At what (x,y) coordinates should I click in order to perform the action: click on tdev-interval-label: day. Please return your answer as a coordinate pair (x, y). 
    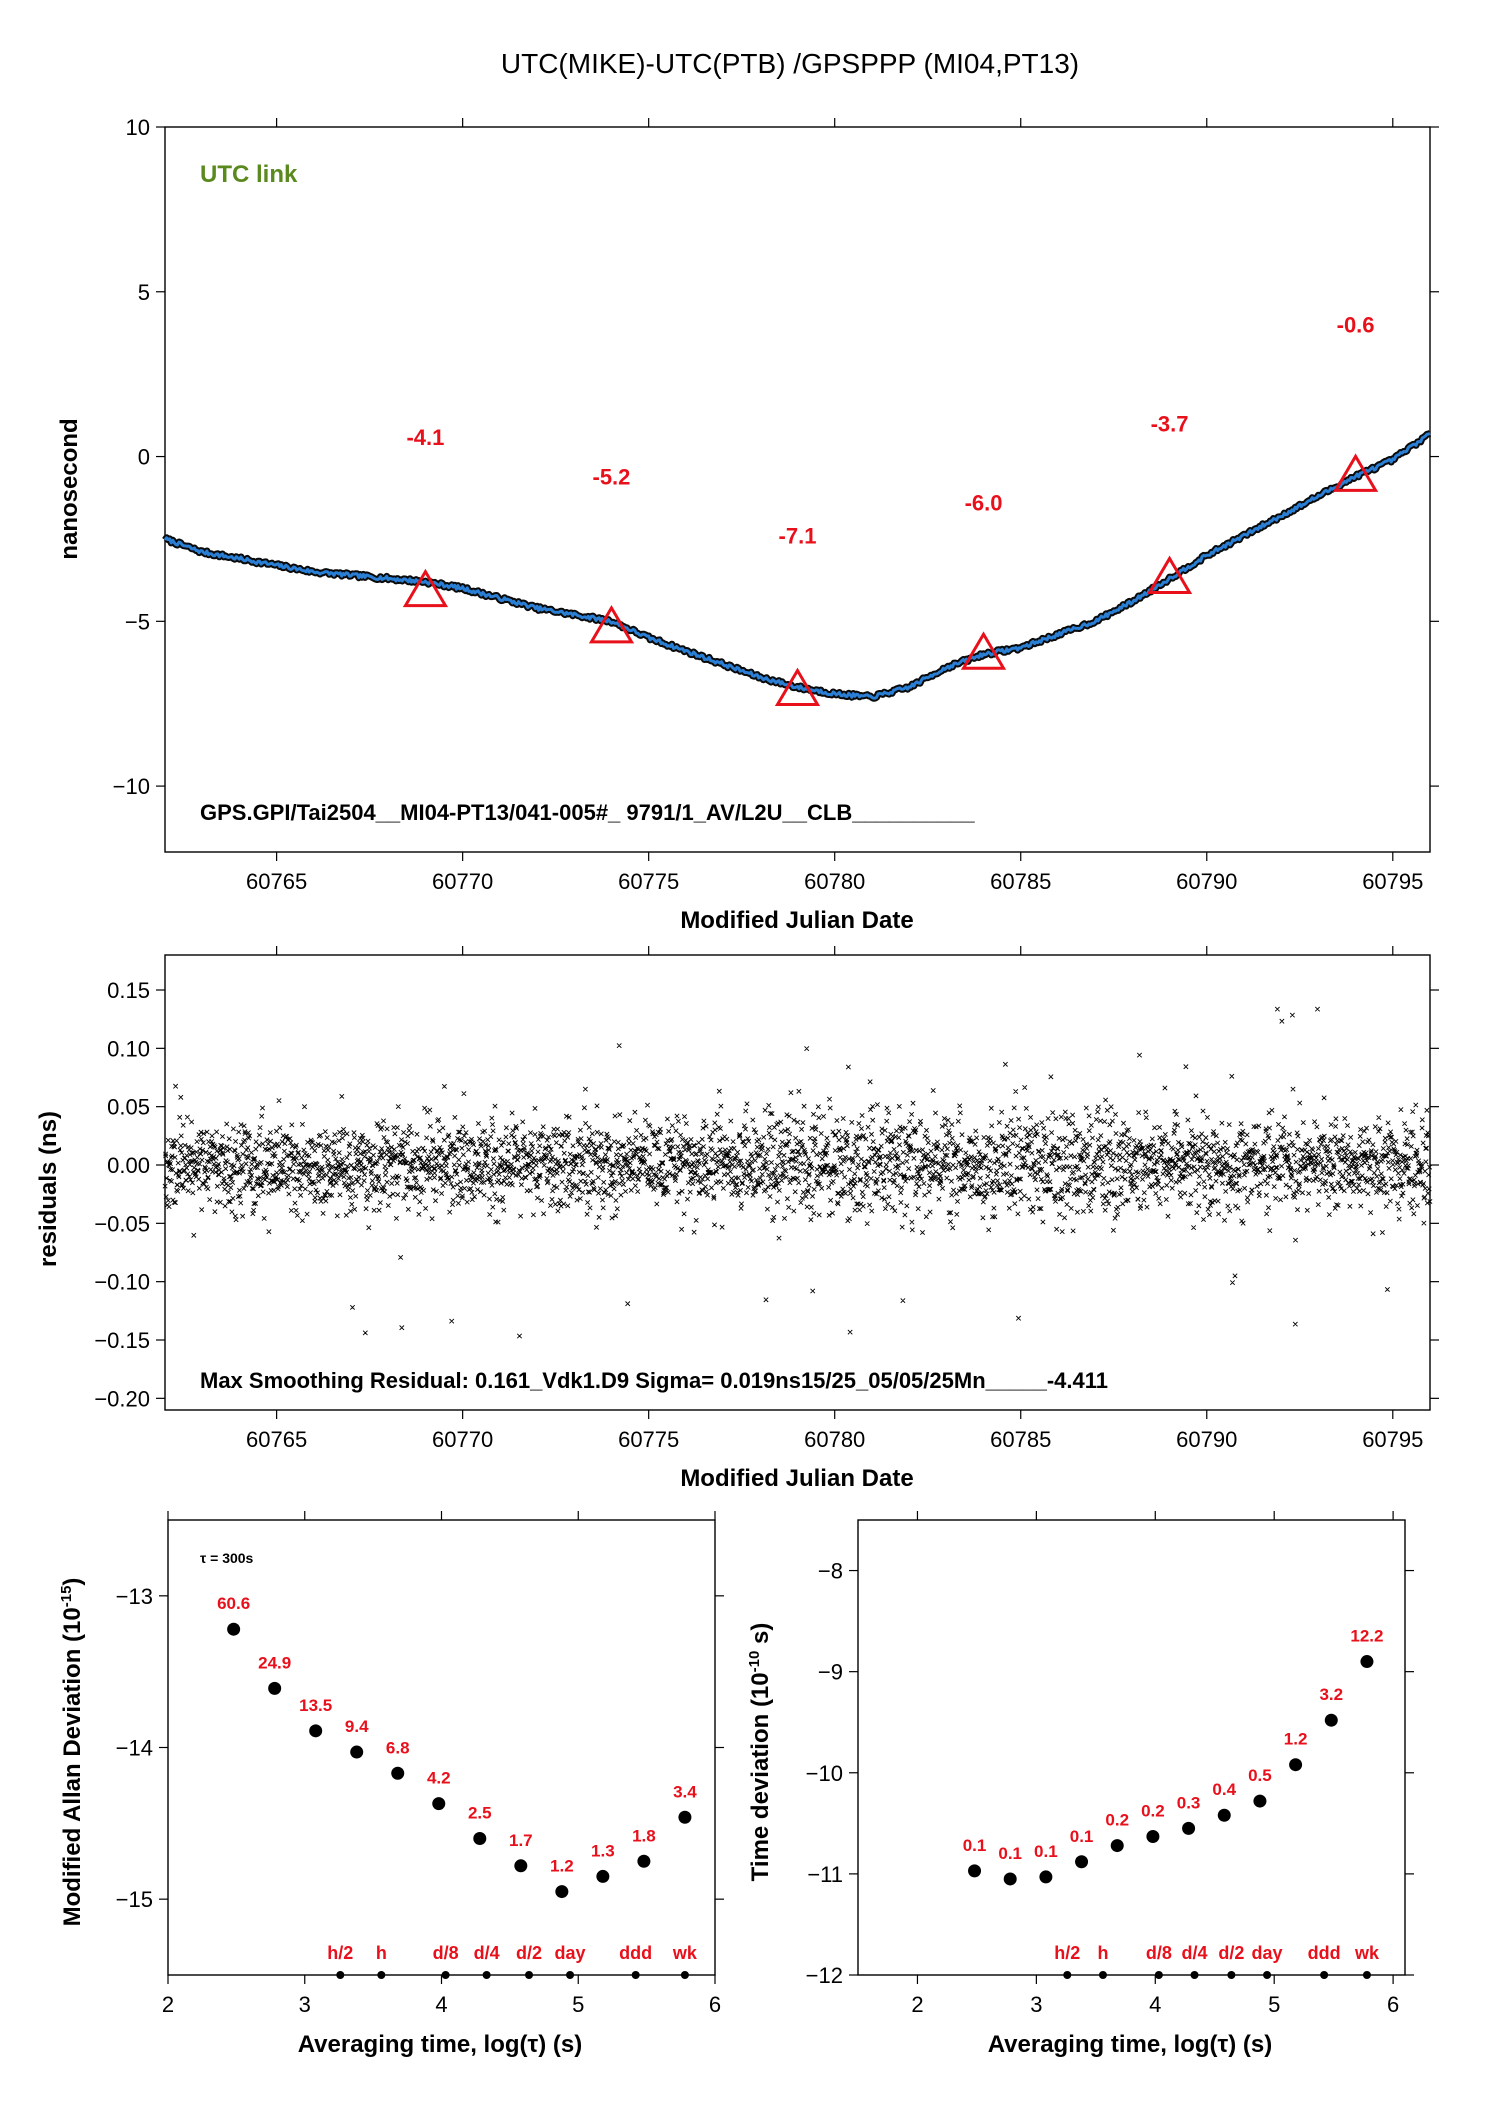
    Looking at the image, I should click on (1267, 1953).